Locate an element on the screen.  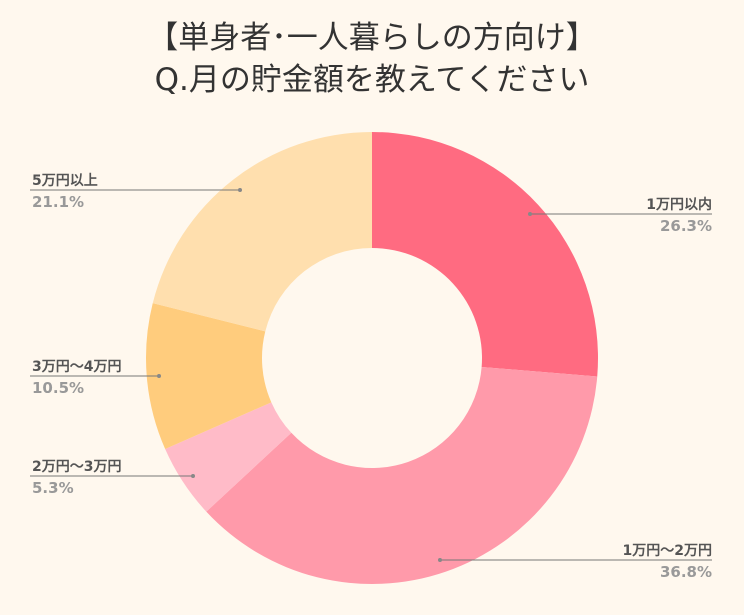
value-label: 10.5% is located at coordinates (58, 388).